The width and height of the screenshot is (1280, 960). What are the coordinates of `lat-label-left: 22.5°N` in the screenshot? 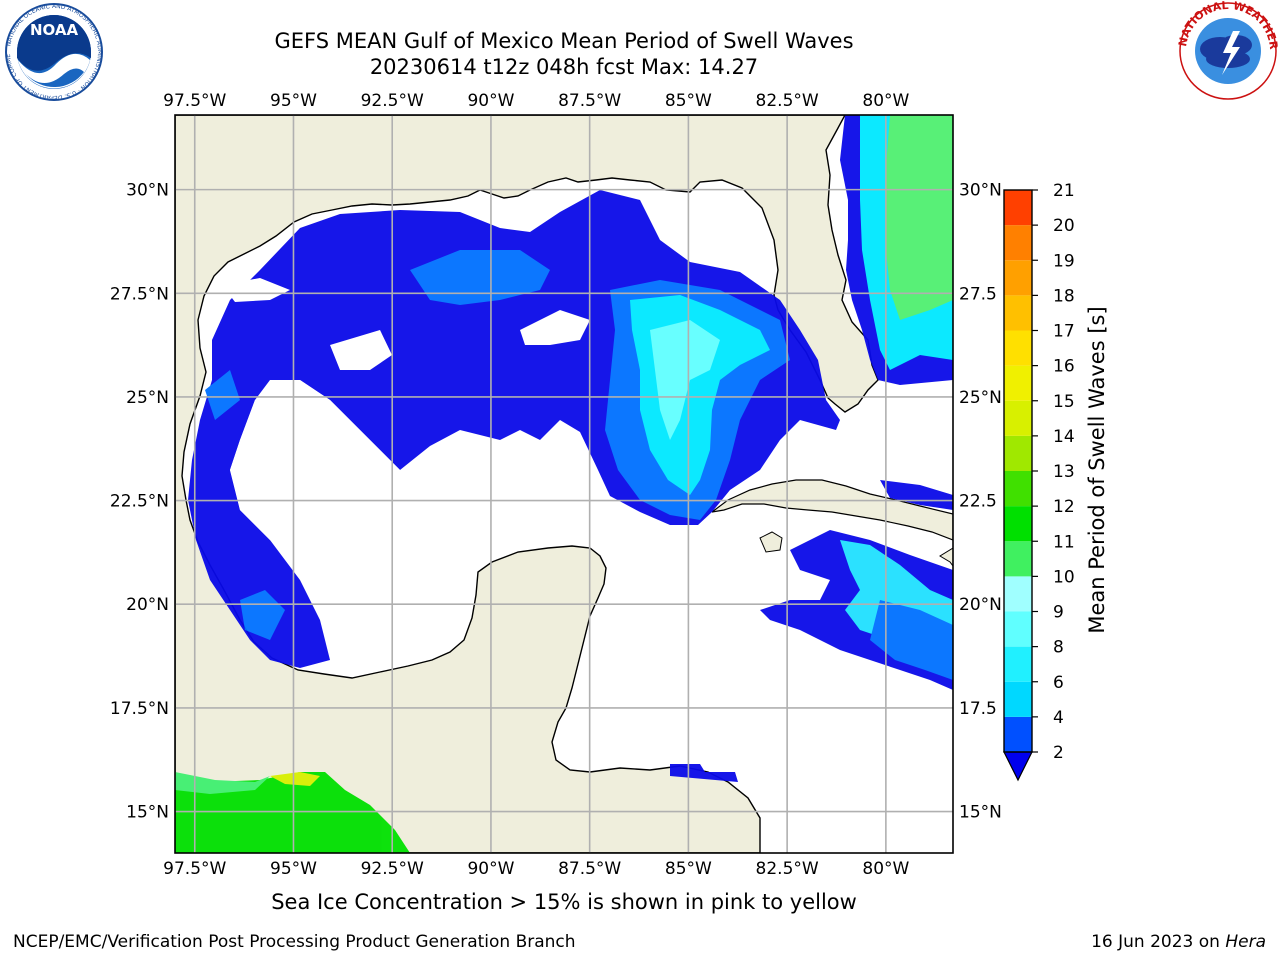 It's located at (139, 502).